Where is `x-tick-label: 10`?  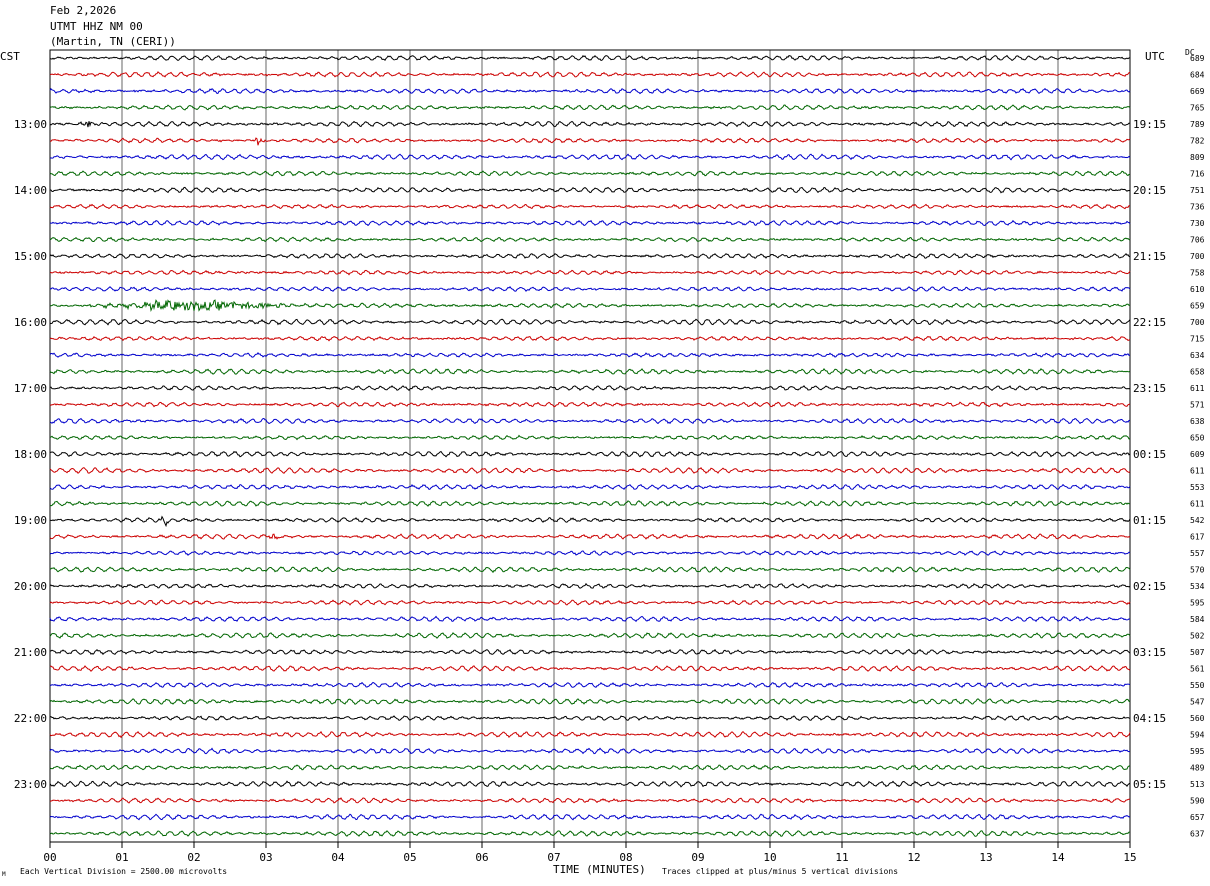
x-tick-label: 10 is located at coordinates (769, 857).